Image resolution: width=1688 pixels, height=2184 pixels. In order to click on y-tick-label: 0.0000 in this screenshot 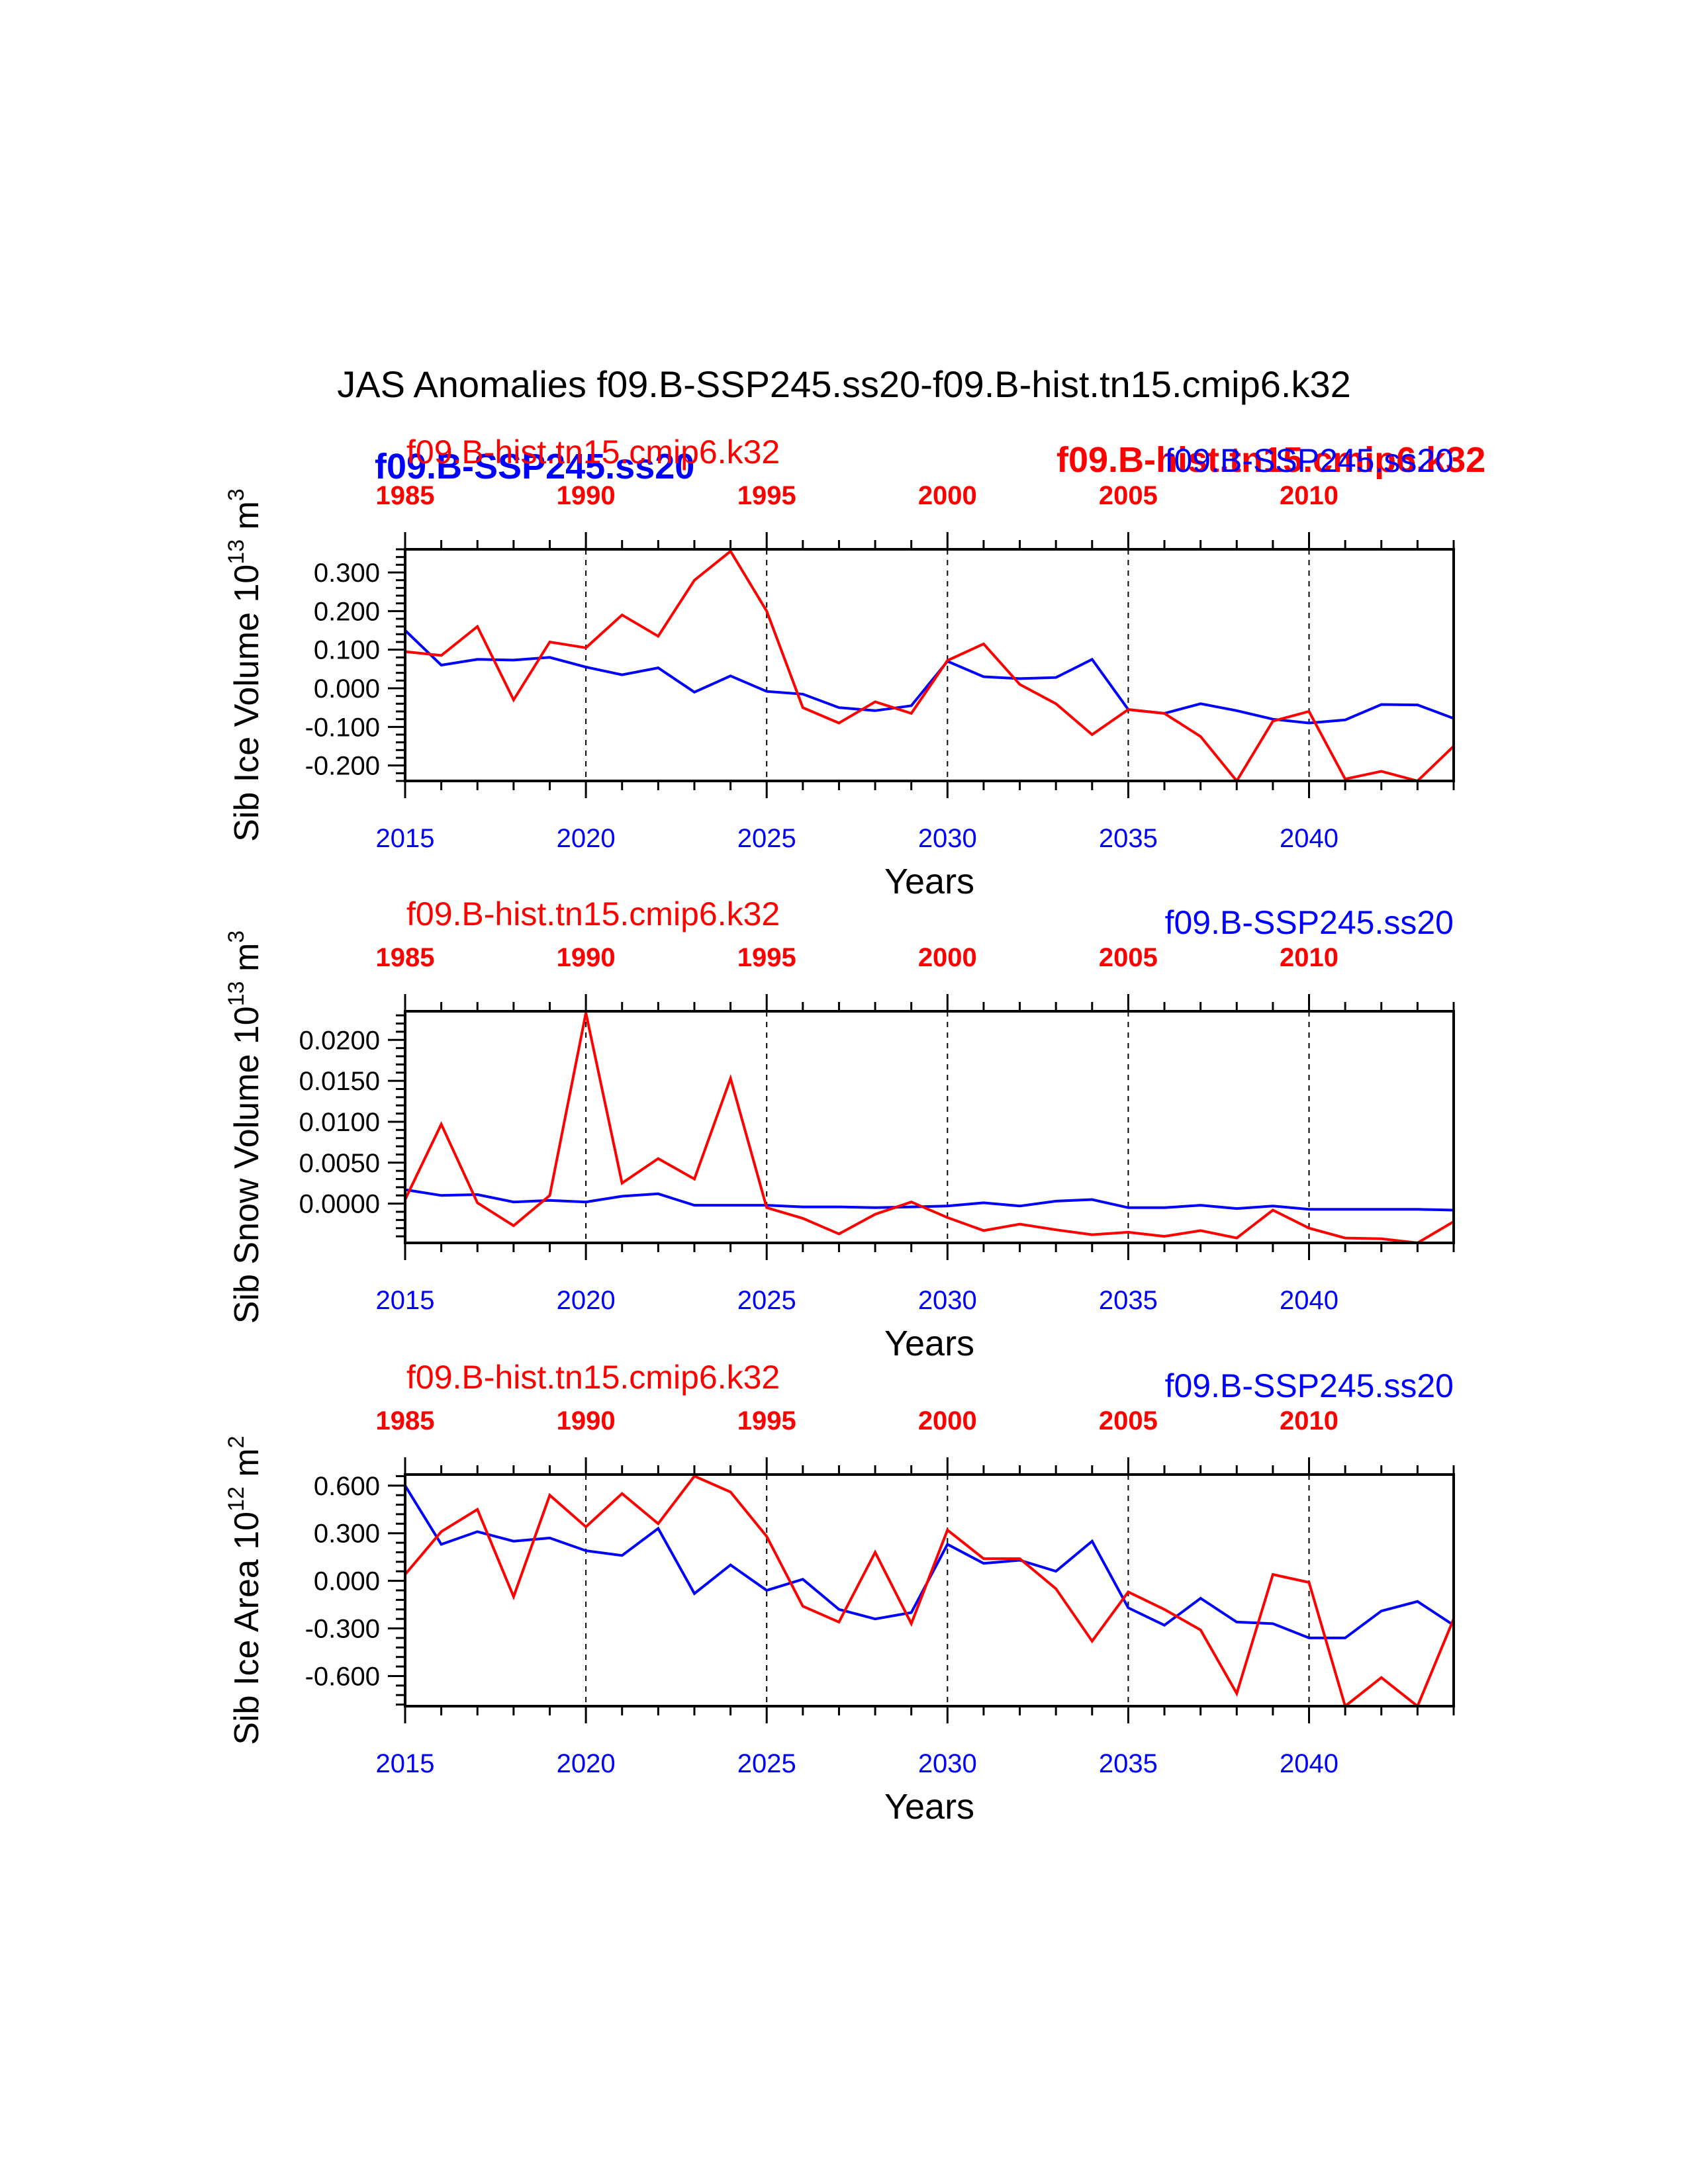, I will do `click(339, 1204)`.